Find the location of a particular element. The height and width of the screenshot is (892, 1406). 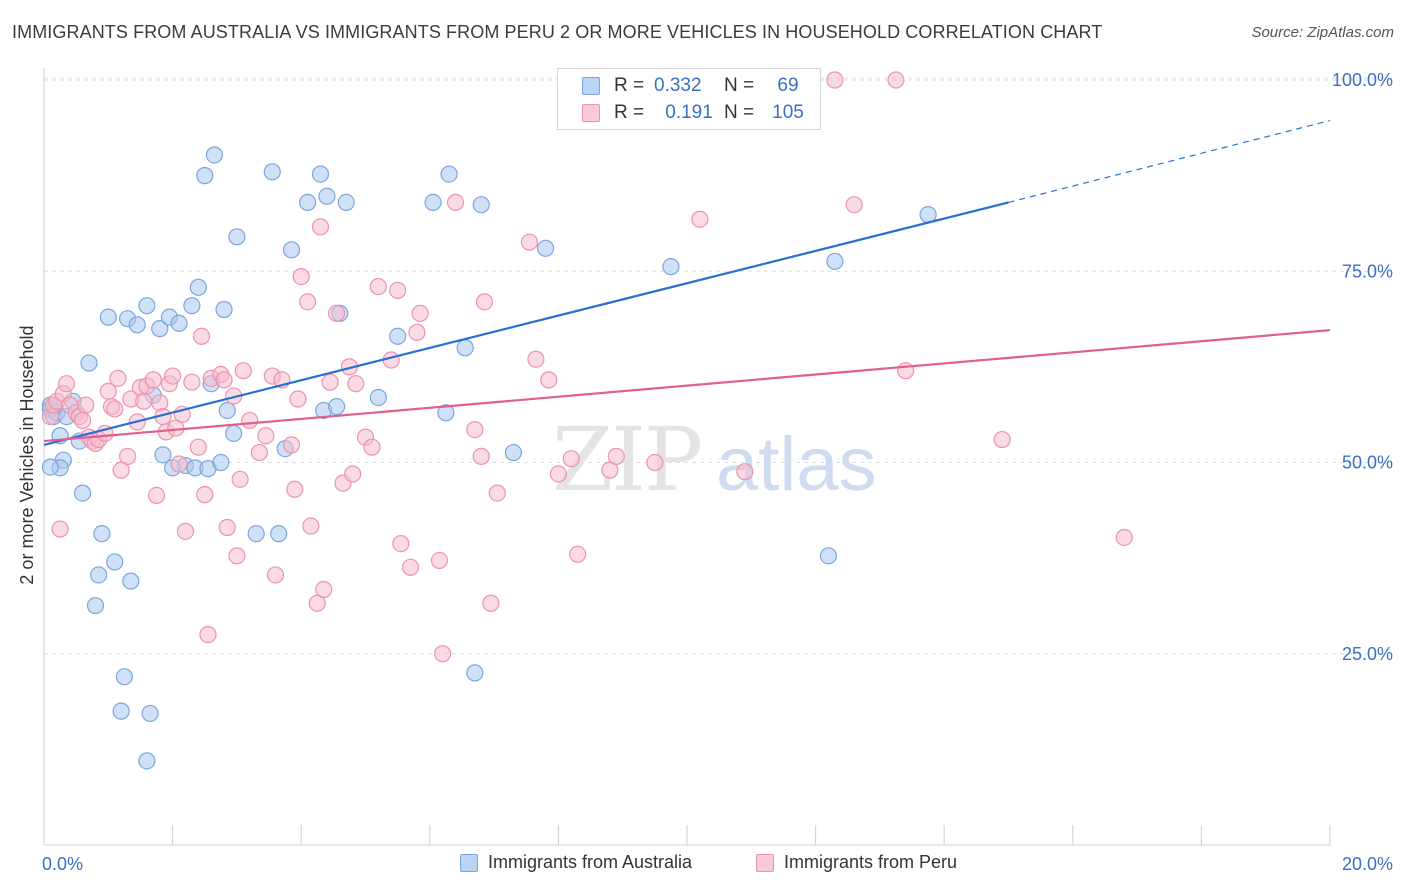

y-tick-label: 75.0% is located at coordinates (1367, 271).